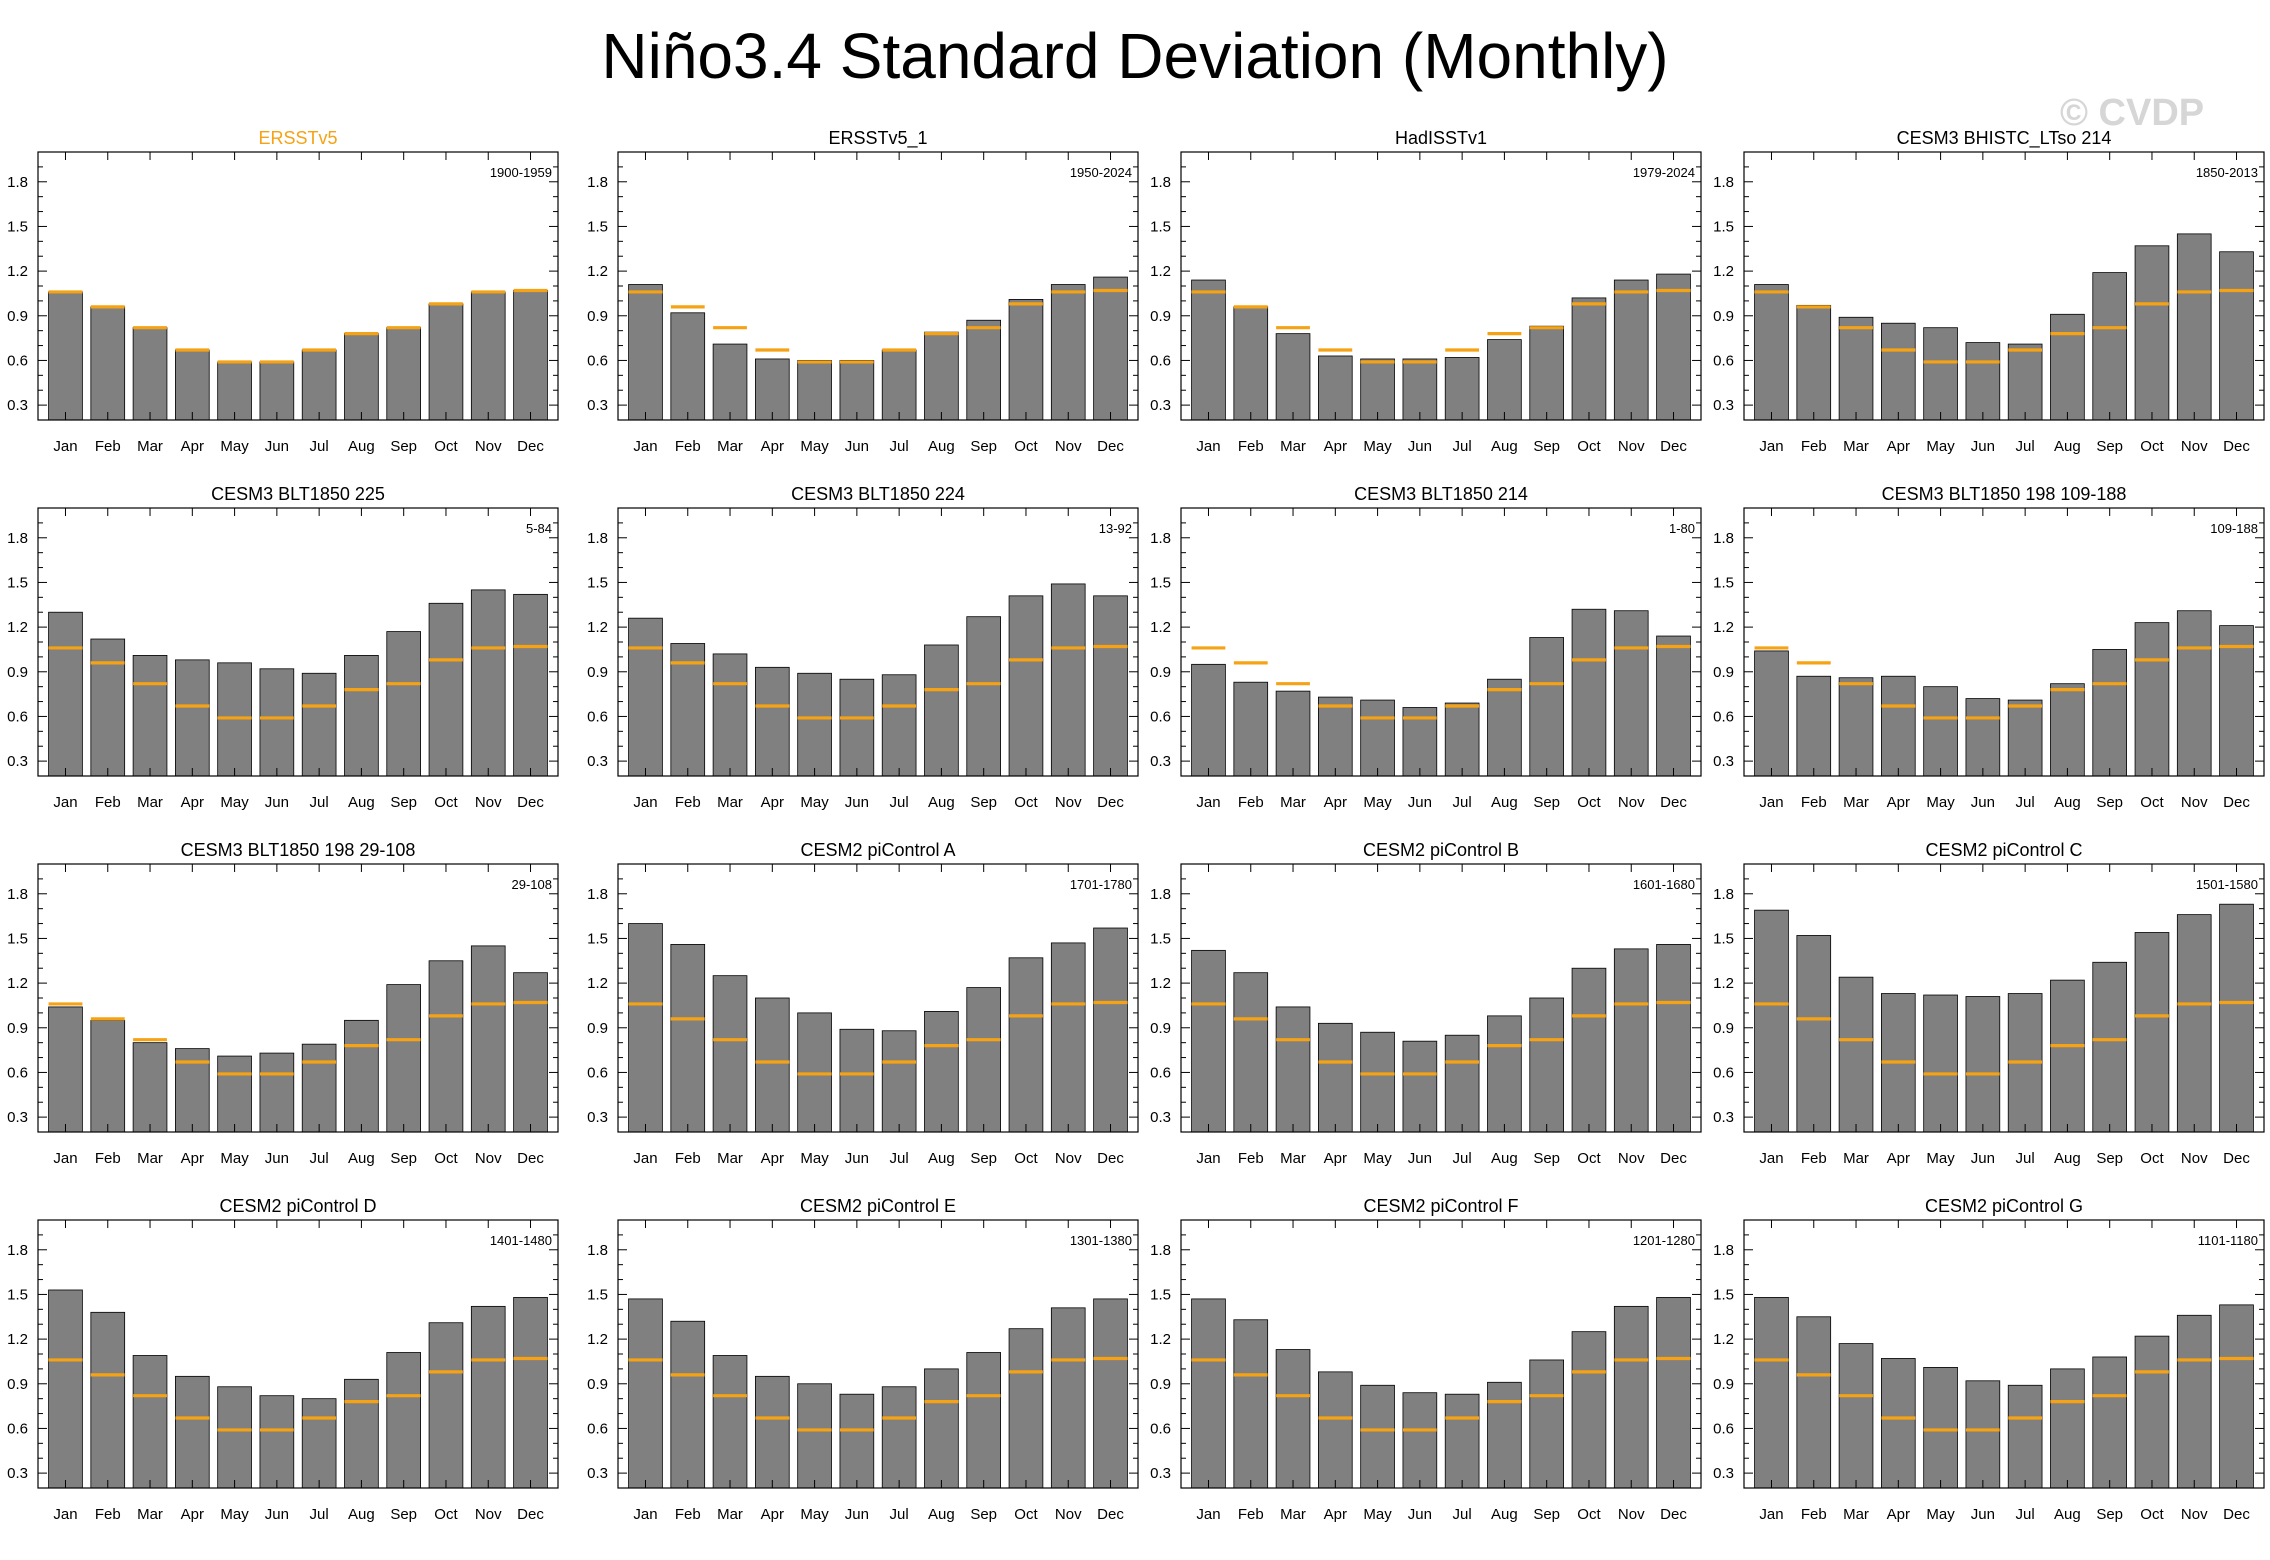  I want to click on panel-title: CESM3 BLT1850 225, so click(298, 494).